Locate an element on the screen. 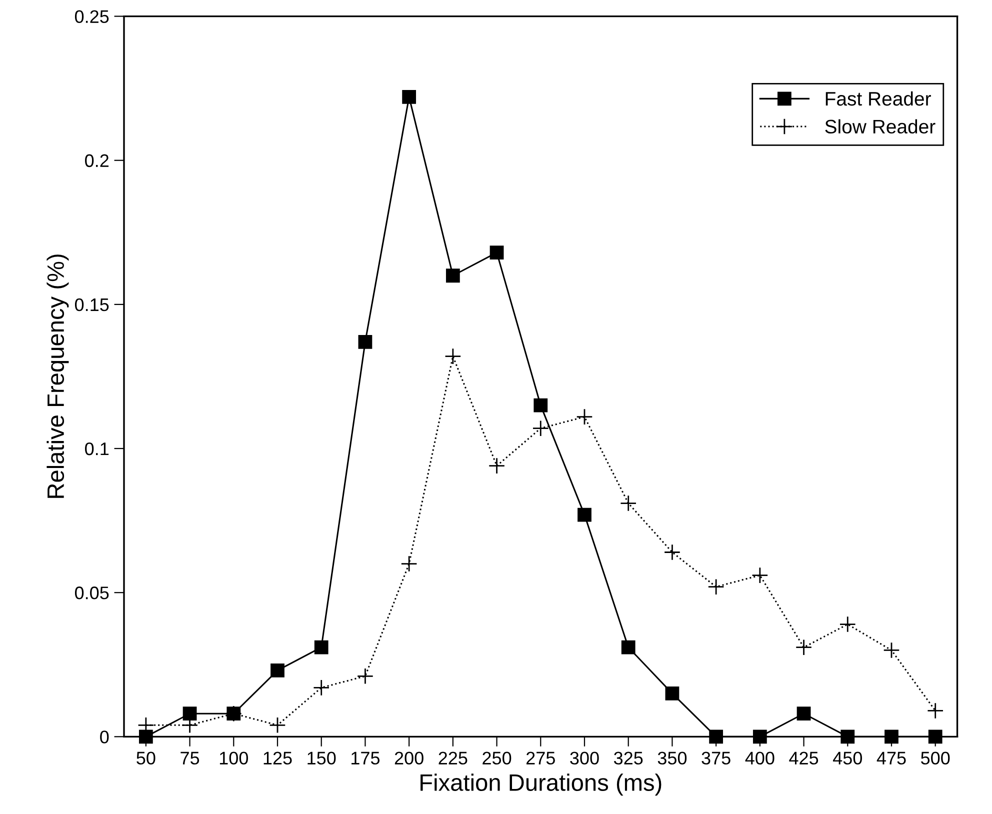 The width and height of the screenshot is (992, 814). y-axis-title: Relative Frequency (%) is located at coordinates (57, 376).